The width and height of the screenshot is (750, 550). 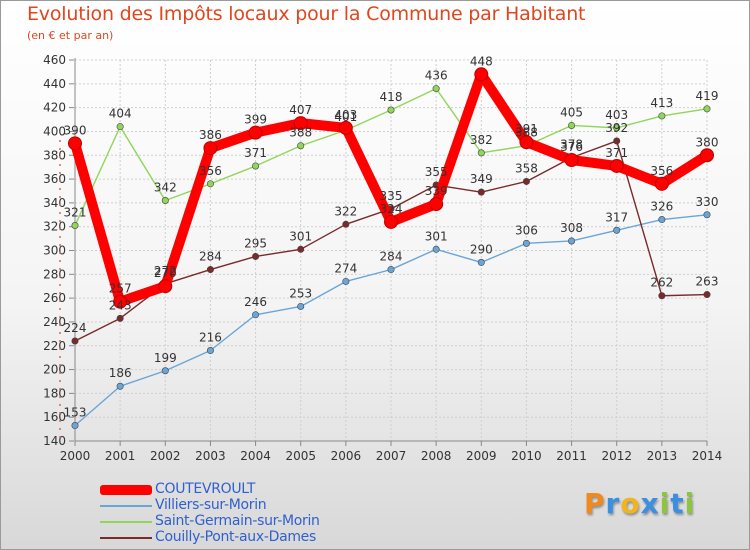 What do you see at coordinates (237, 521) in the screenshot?
I see `legend-label-saint-germain: Saint-Germain-sur-Morin` at bounding box center [237, 521].